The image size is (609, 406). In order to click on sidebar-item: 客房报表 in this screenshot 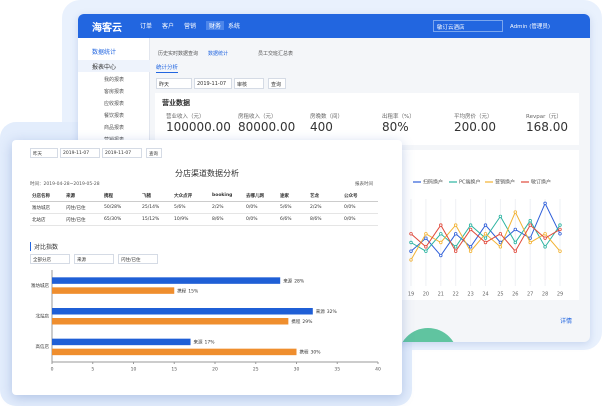, I will do `click(114, 92)`.